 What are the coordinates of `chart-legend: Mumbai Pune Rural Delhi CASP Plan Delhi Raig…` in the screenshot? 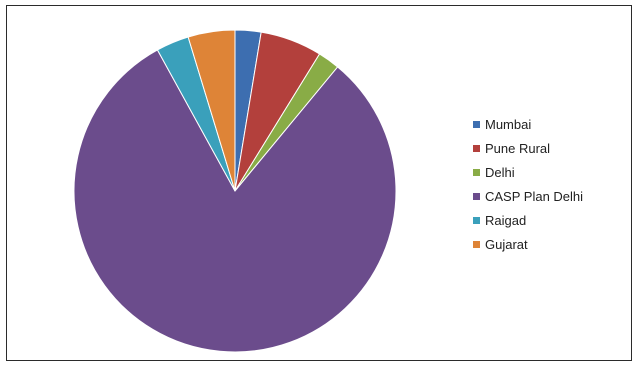 It's located at (548, 184).